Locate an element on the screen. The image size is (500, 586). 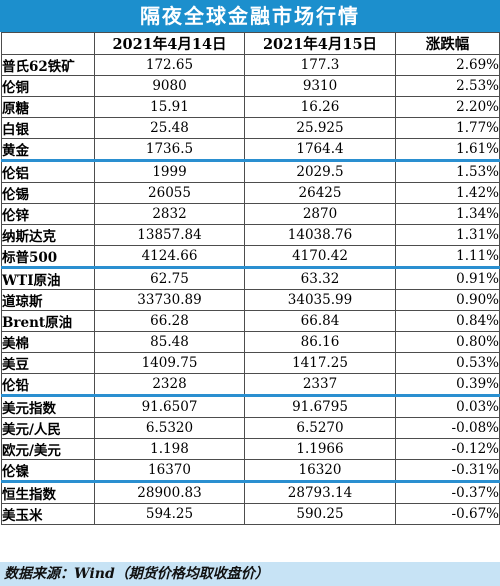
row-price-1: 1.198 is located at coordinates (169, 449).